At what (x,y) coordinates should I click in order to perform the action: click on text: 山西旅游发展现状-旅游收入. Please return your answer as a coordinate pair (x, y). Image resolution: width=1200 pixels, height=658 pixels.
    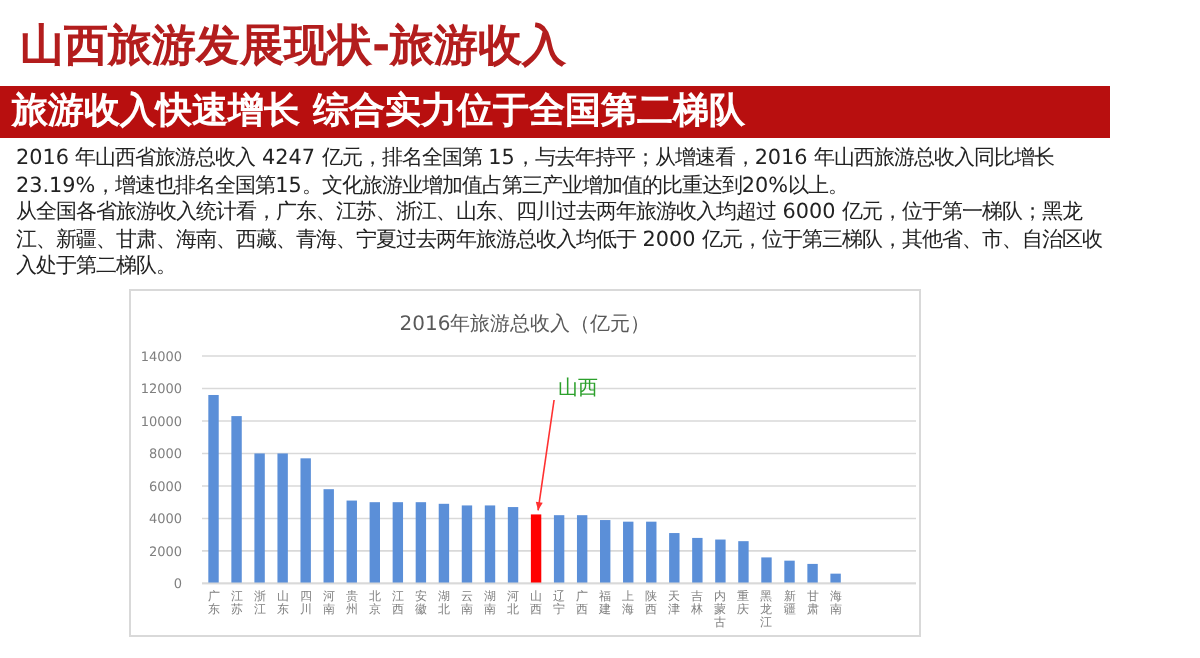
    Looking at the image, I should click on (293, 48).